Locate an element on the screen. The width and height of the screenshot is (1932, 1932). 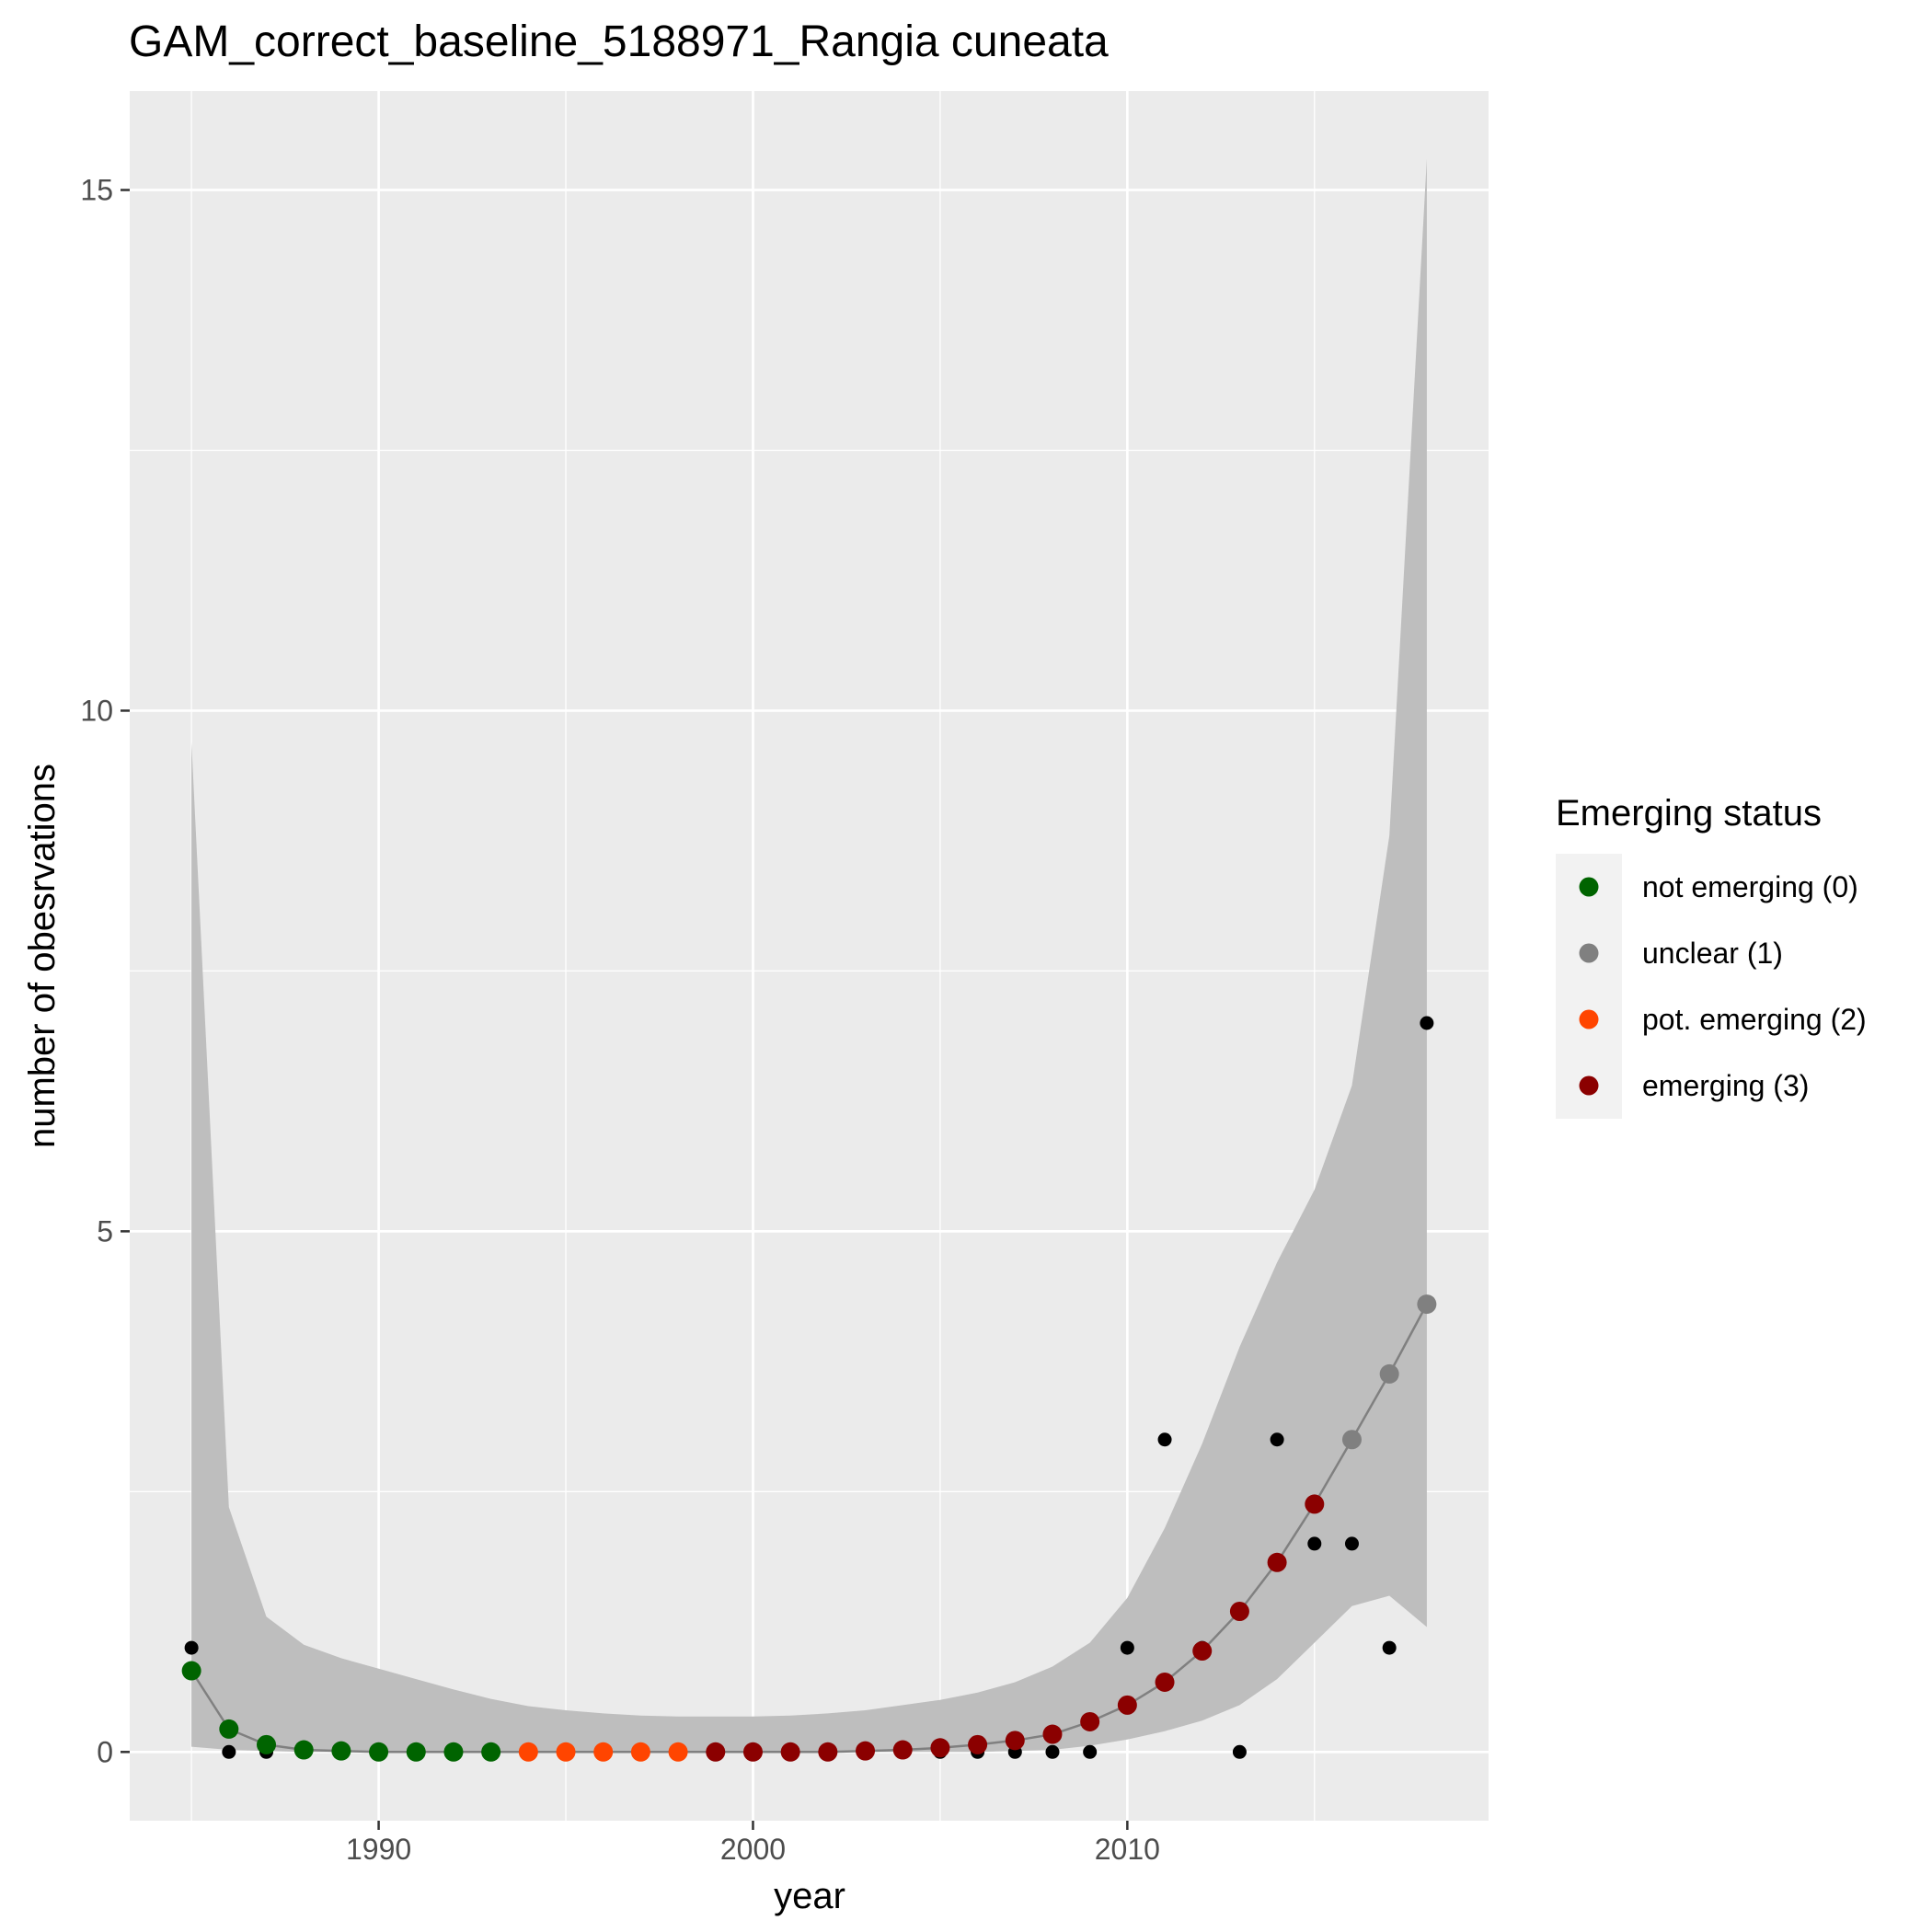
legend-title: Emerging status is located at coordinates (1689, 813).